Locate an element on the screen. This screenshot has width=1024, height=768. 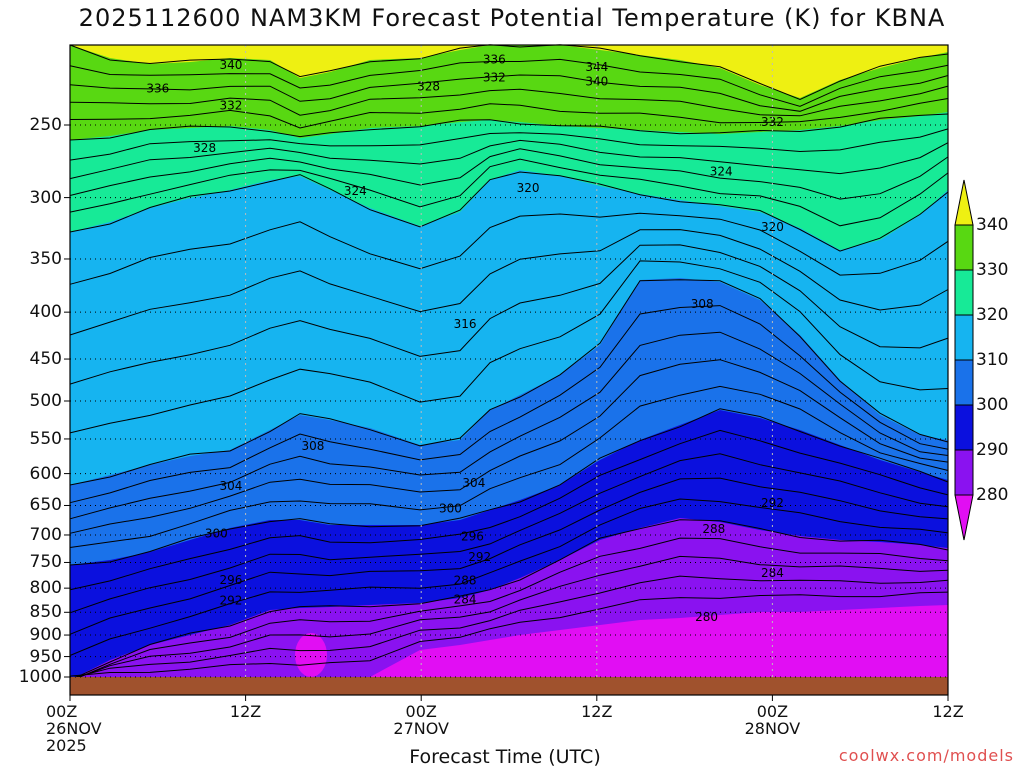
x-tick-label: 00Z 28NOV is located at coordinates (772, 720).